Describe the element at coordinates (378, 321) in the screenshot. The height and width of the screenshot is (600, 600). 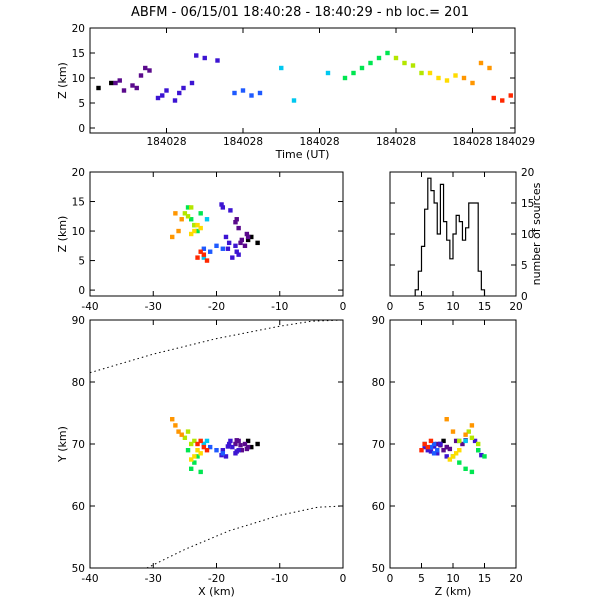
I see `y-tick-label: 90` at that location.